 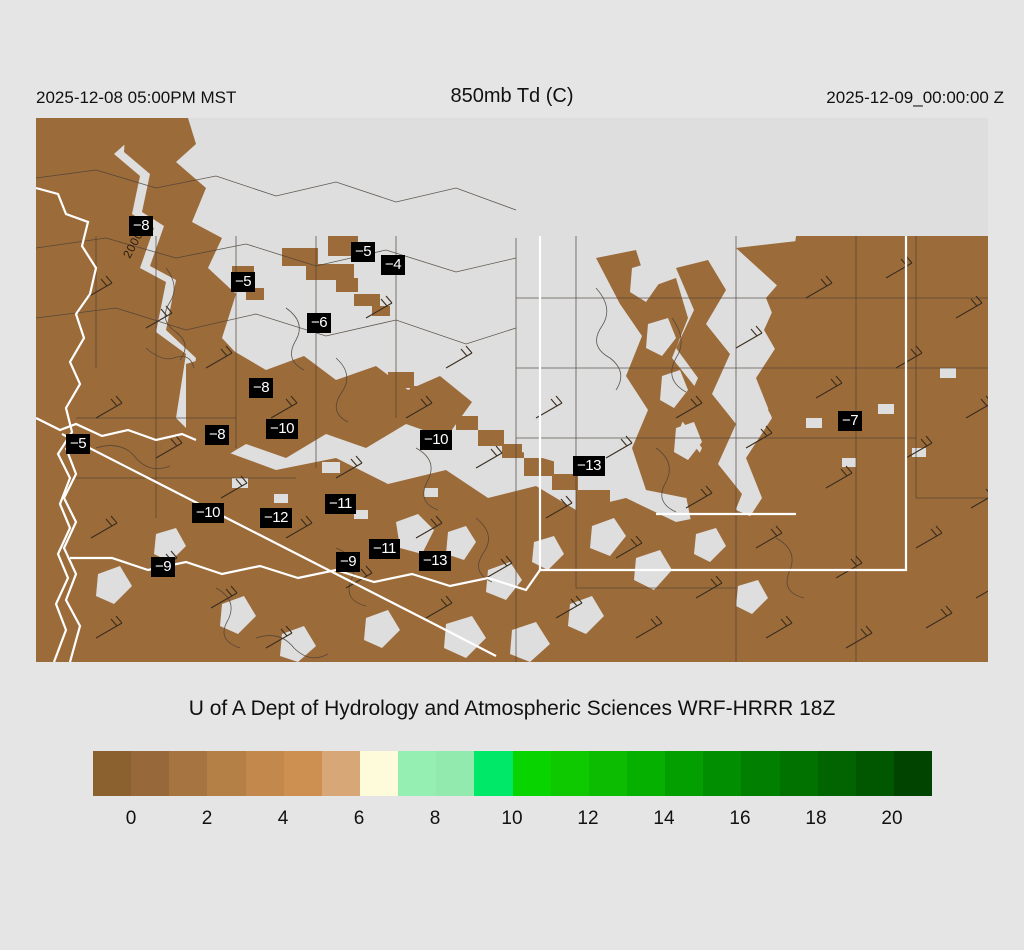 What do you see at coordinates (207, 818) in the screenshot?
I see `colorbar-tick-2: 2` at bounding box center [207, 818].